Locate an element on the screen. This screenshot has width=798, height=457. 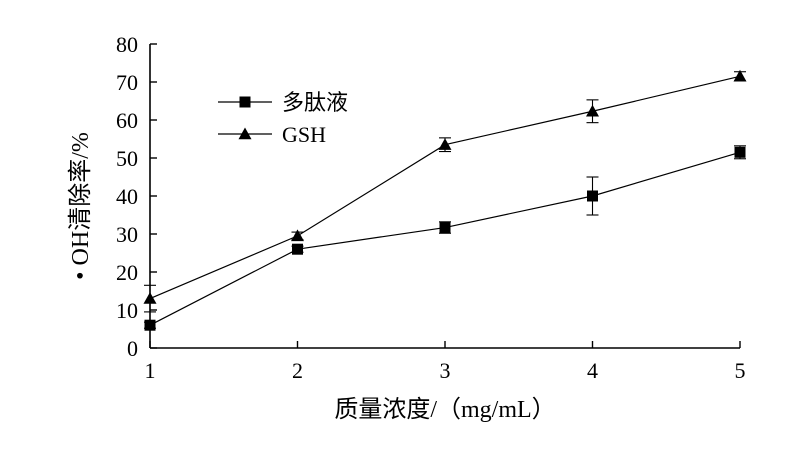
y-tick-label: 30 is located at coordinates (127, 234).